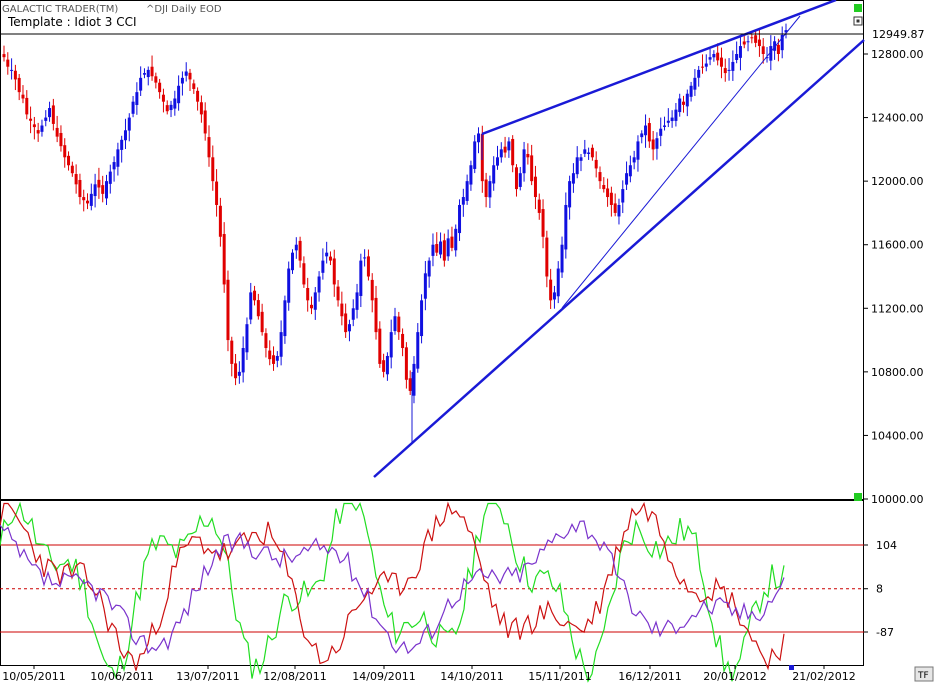 This screenshot has height=685, width=936. I want to click on symbol-label: ^DJI Daily EOD, so click(184, 9).